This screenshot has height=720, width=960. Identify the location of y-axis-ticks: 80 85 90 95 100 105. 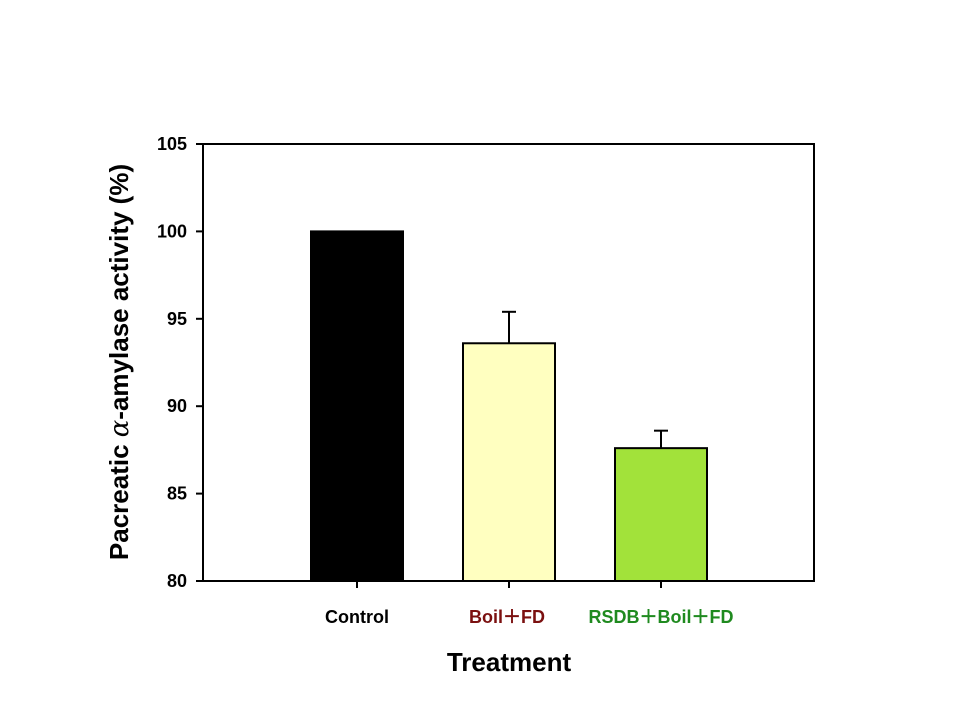
(180, 362).